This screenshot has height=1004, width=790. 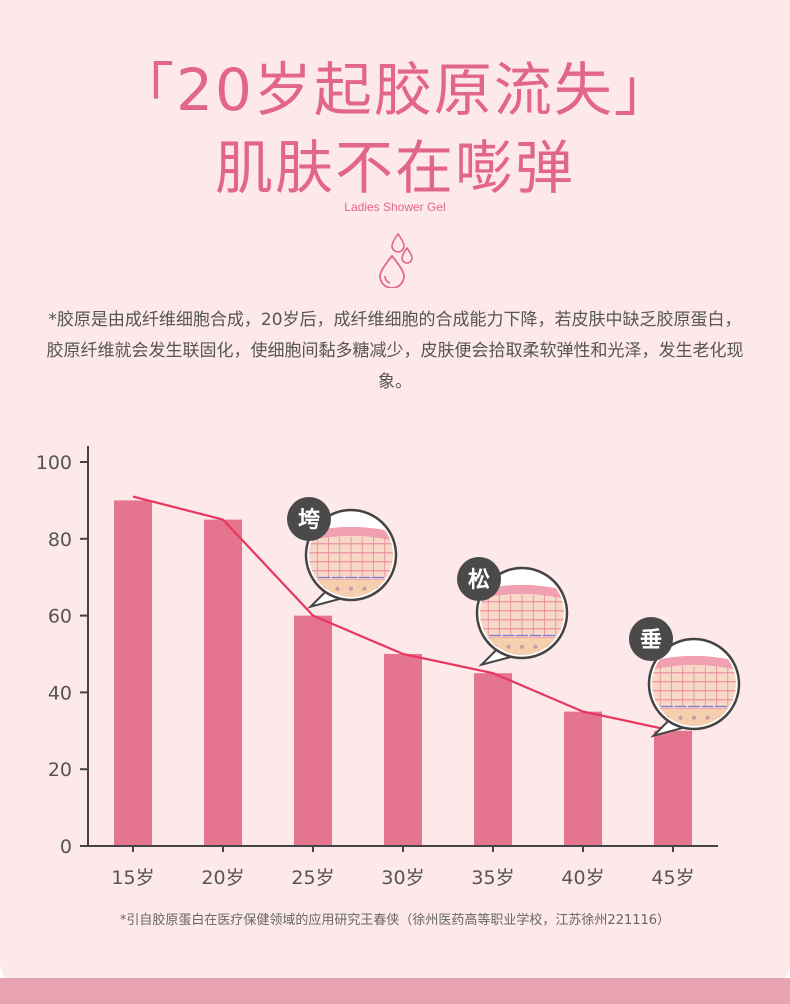 I want to click on water-drops-icon, so click(x=396, y=262).